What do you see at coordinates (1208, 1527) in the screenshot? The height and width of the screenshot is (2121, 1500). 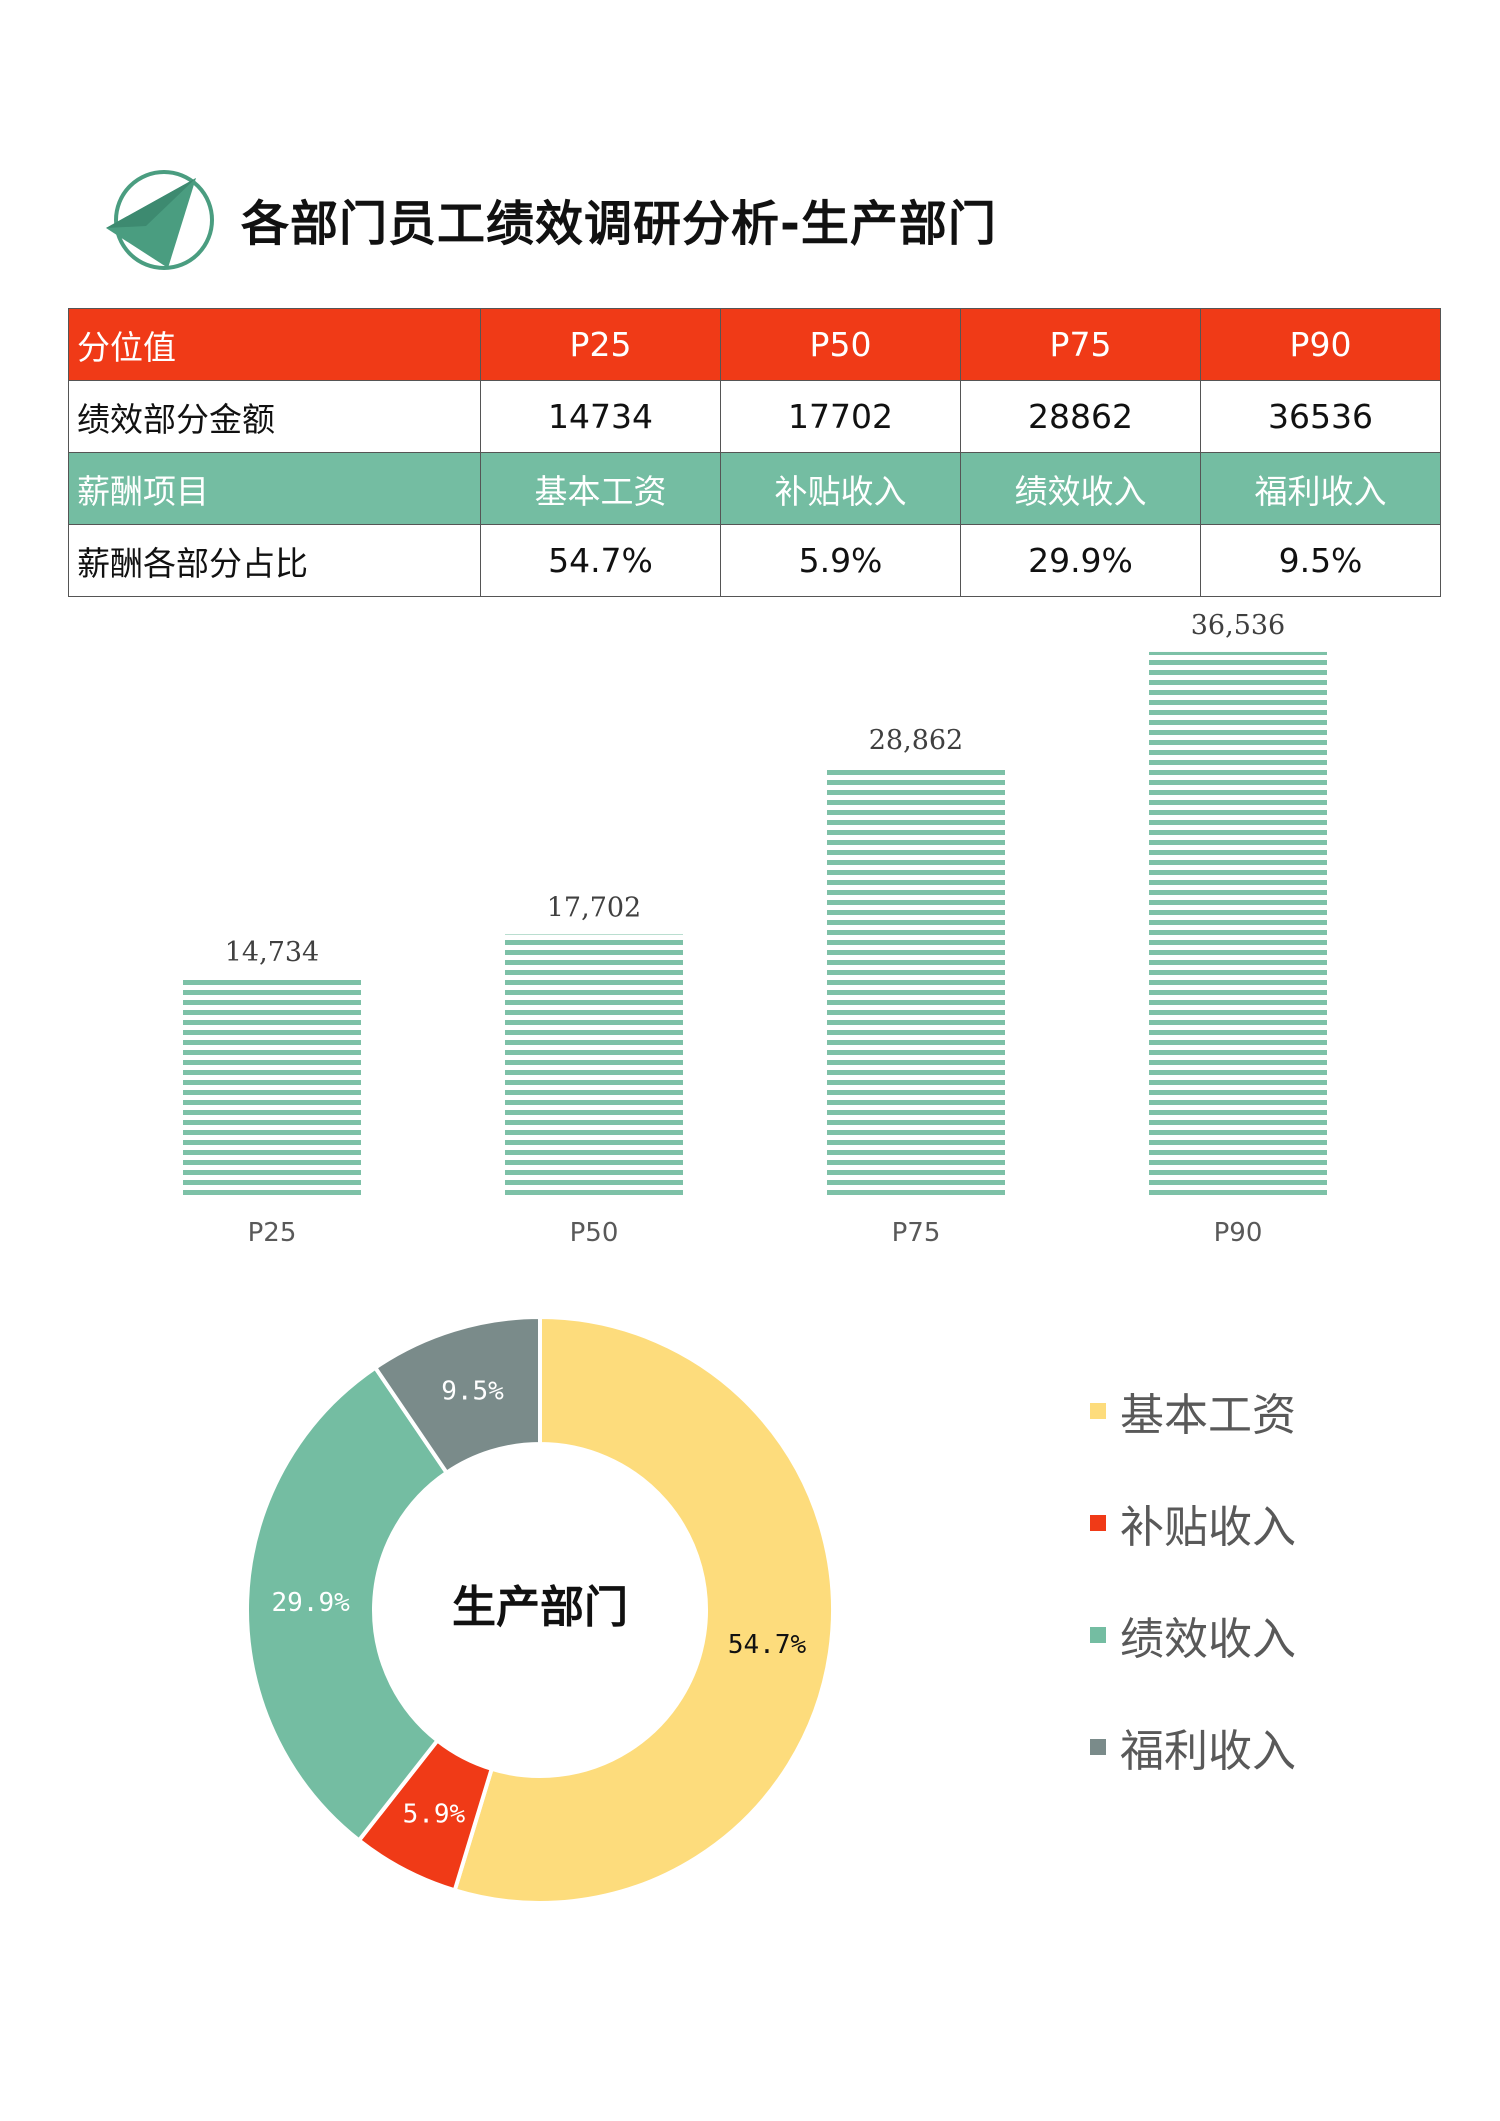 I see `legend-label: 补贴收入` at bounding box center [1208, 1527].